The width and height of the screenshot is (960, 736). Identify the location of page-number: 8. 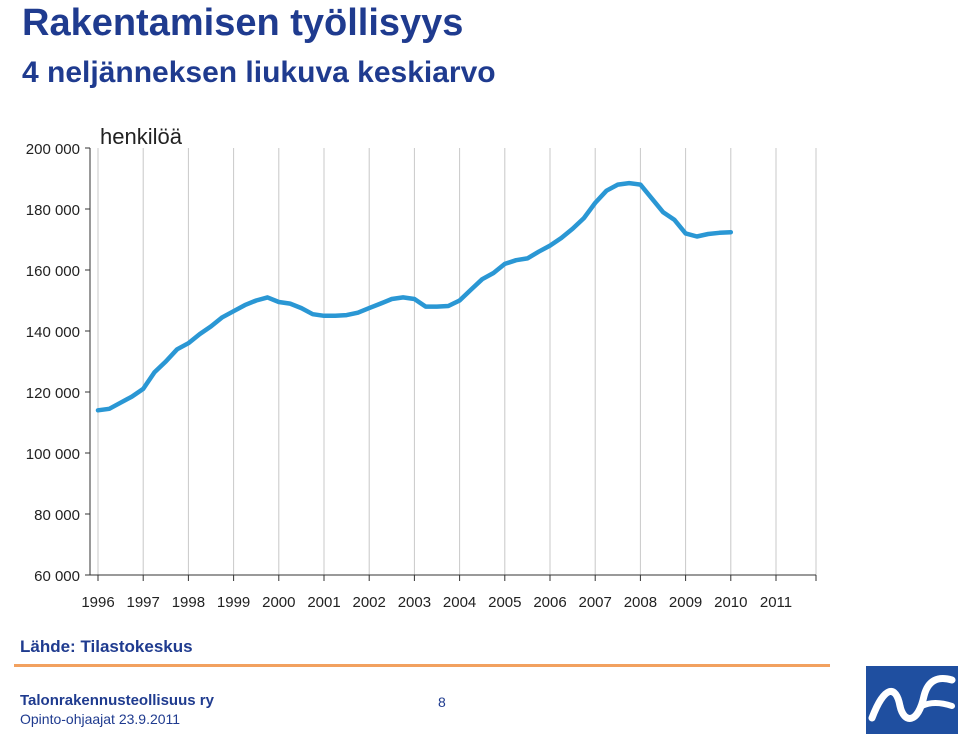
(442, 702).